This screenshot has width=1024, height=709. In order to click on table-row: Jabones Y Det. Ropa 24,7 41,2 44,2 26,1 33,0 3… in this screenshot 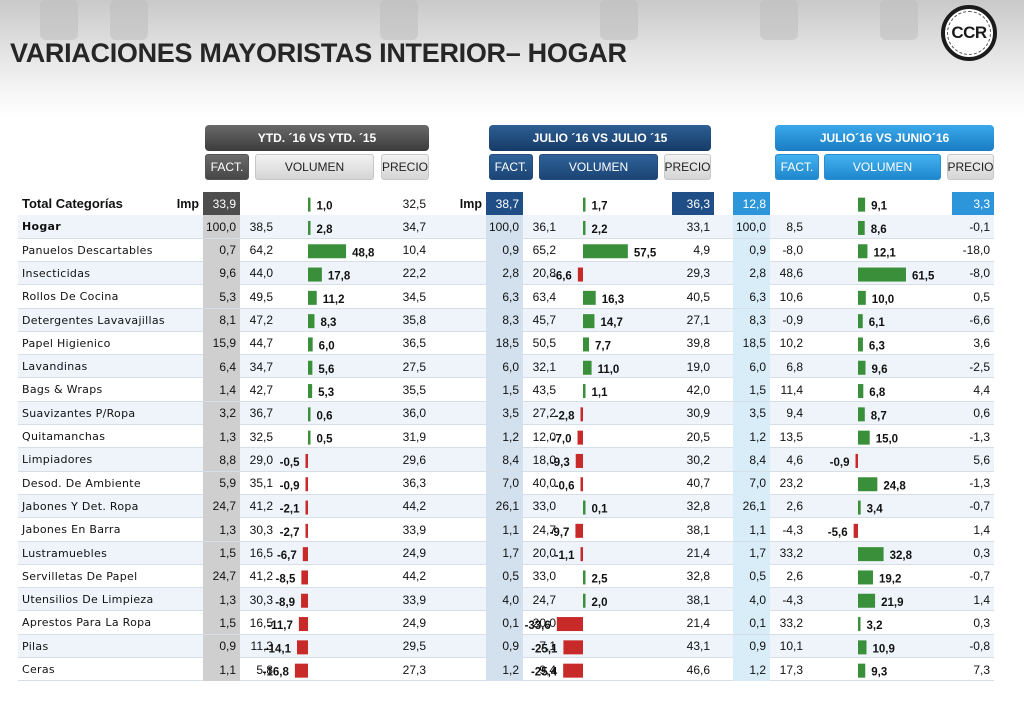, I will do `click(512, 506)`.